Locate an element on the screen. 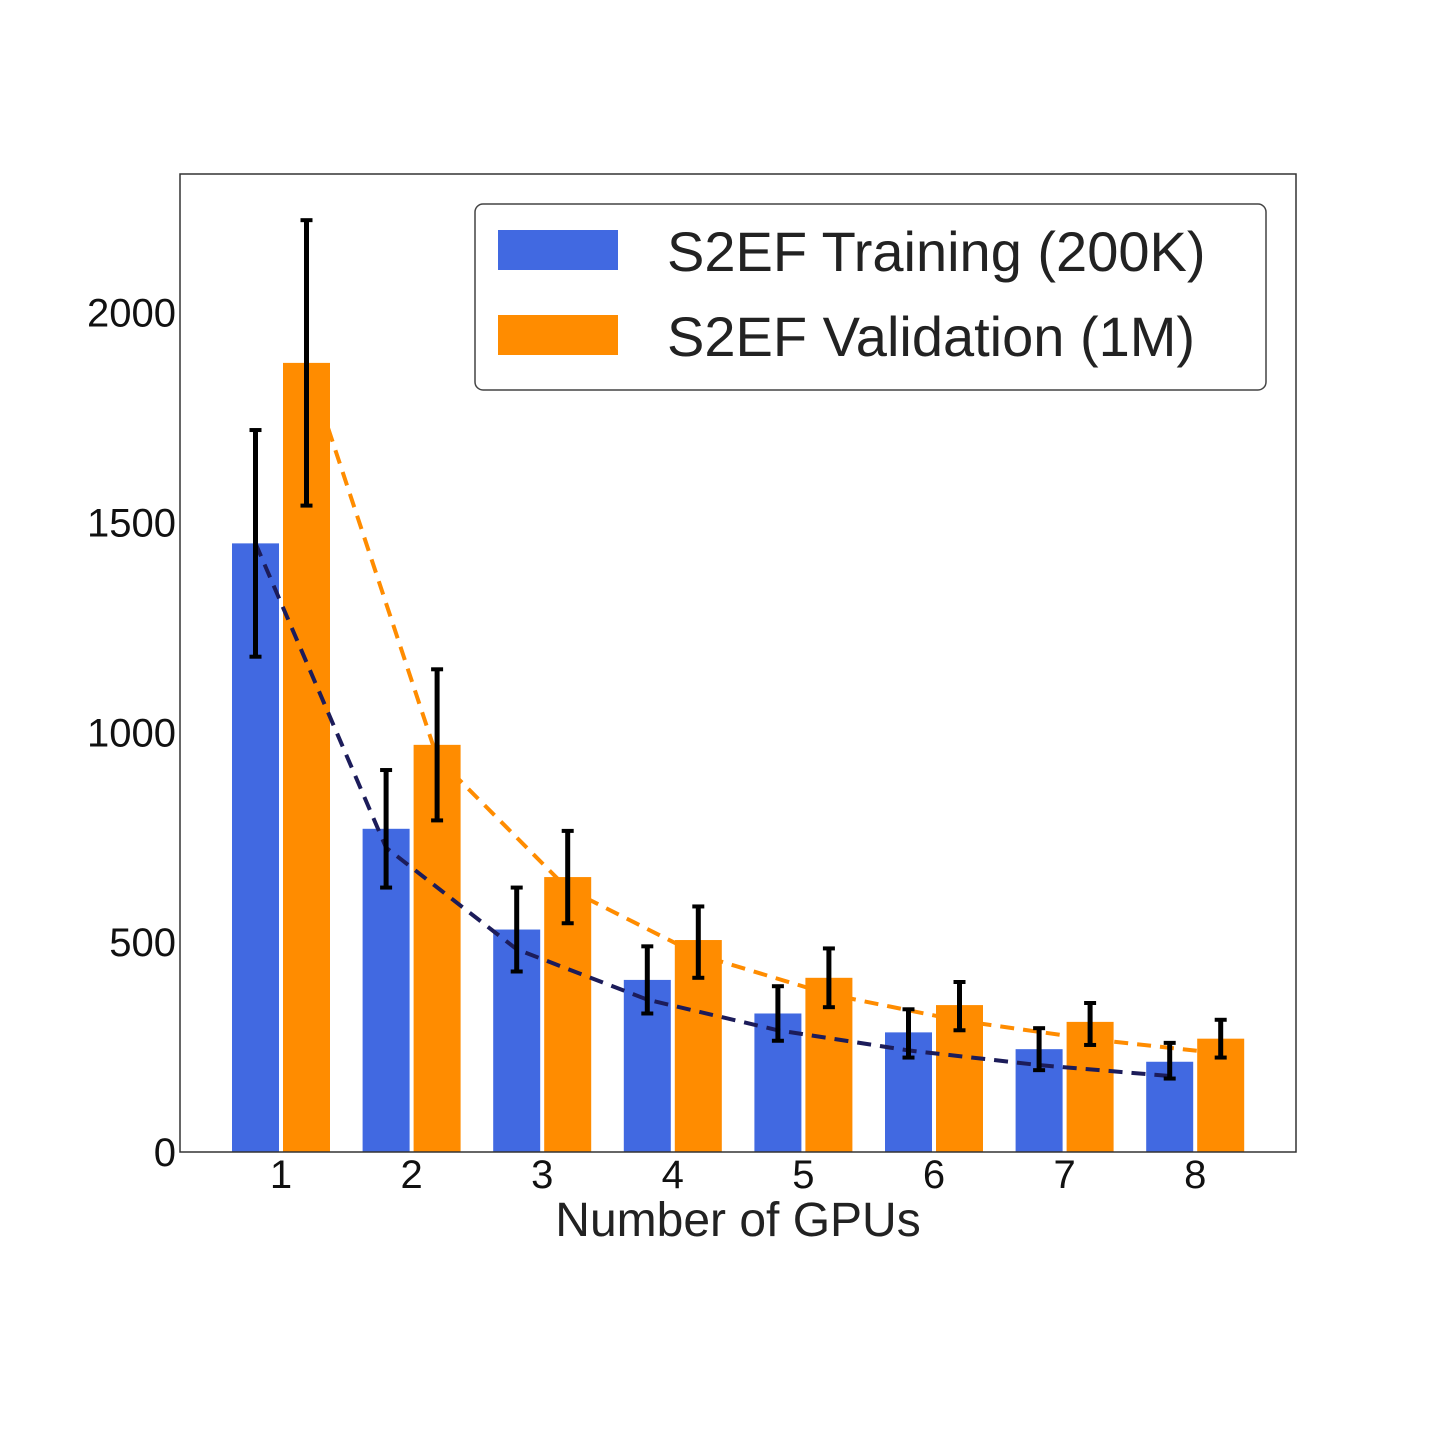 This screenshot has width=1440, height=1440. legend-swatch-validation is located at coordinates (558, 335).